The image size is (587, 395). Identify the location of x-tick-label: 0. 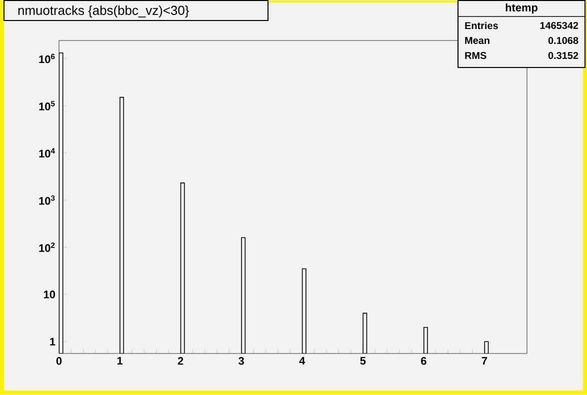
(59, 361).